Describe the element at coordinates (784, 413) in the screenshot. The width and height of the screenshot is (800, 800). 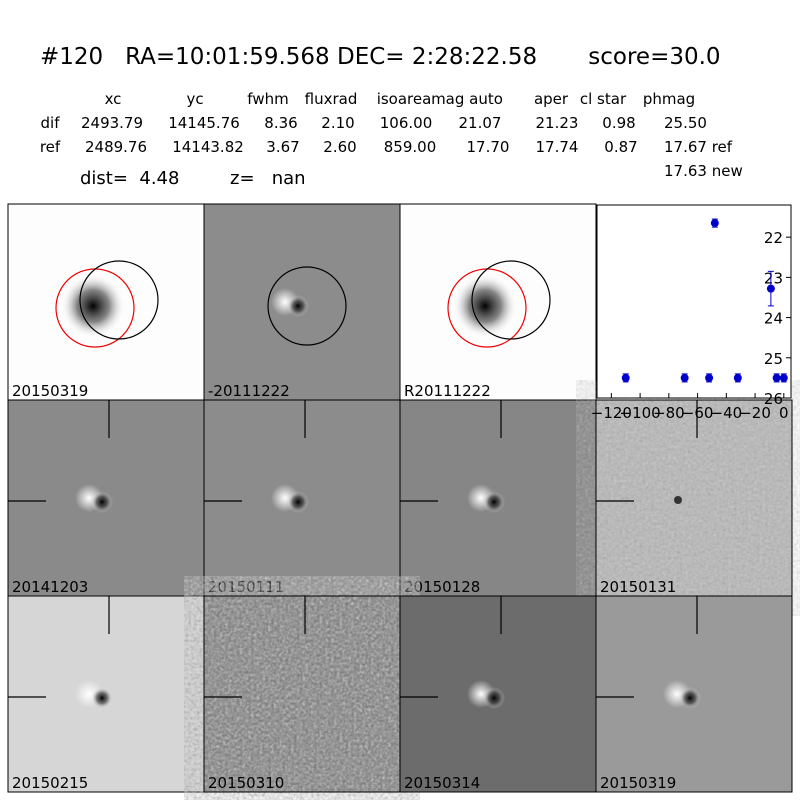
I see `x-tick-label: 0` at that location.